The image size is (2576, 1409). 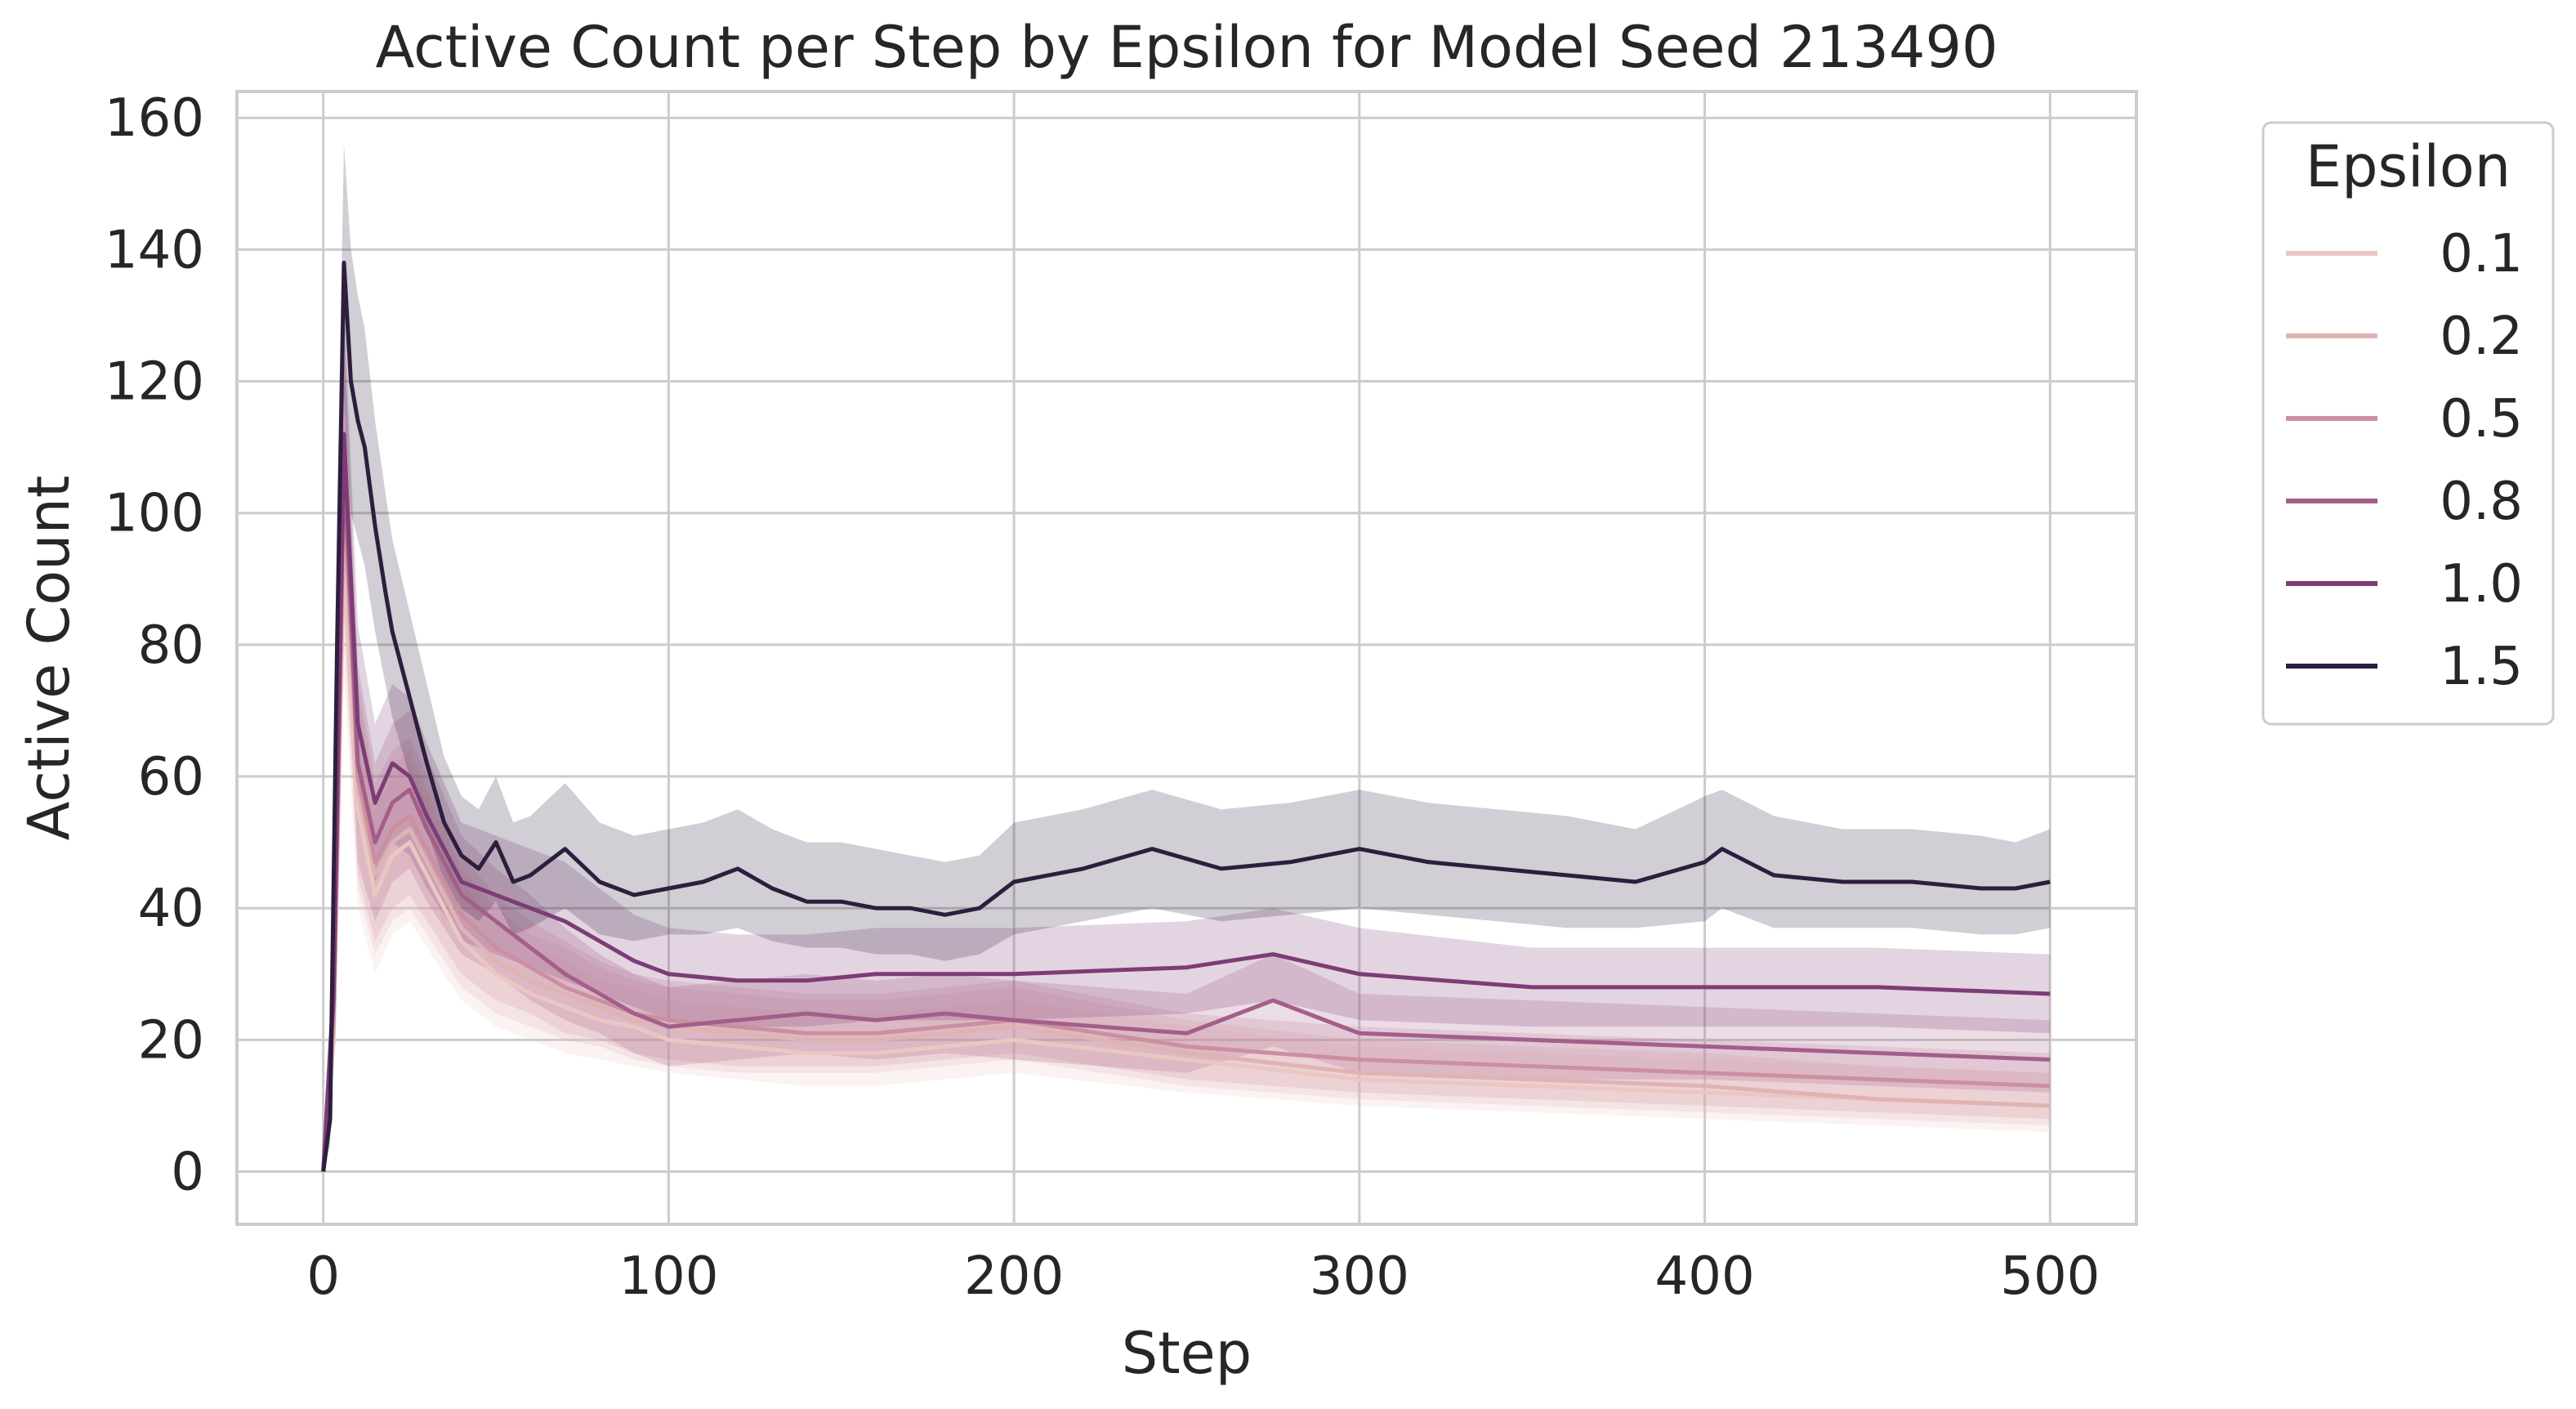 What do you see at coordinates (2482, 667) in the screenshot?
I see `legend-label: 1.5` at bounding box center [2482, 667].